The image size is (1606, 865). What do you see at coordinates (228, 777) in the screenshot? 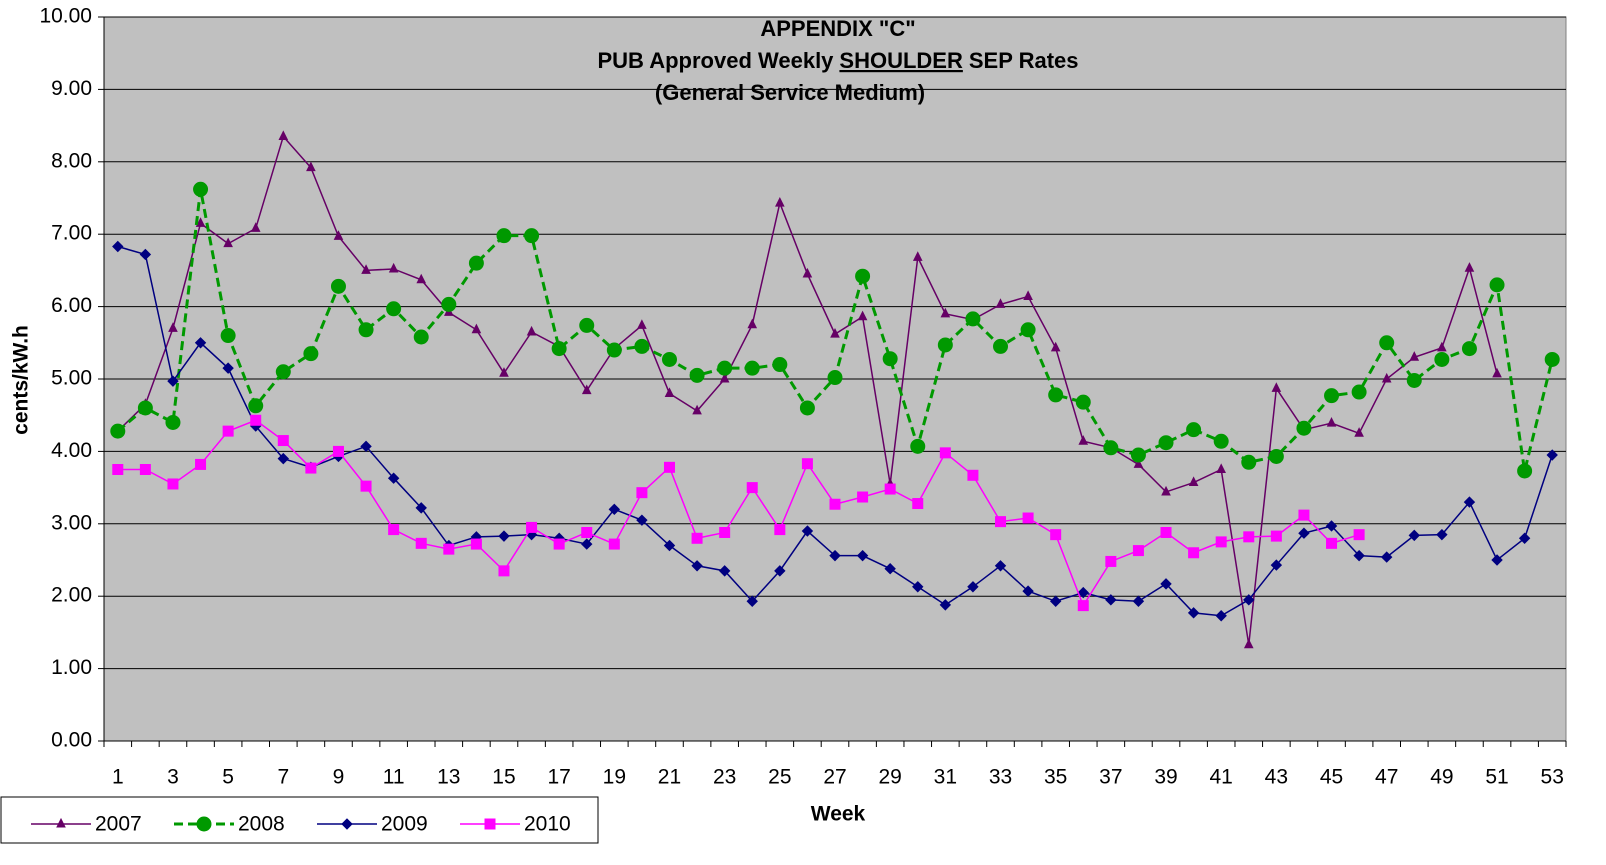
I see `x-tick-label: 5` at bounding box center [228, 777].